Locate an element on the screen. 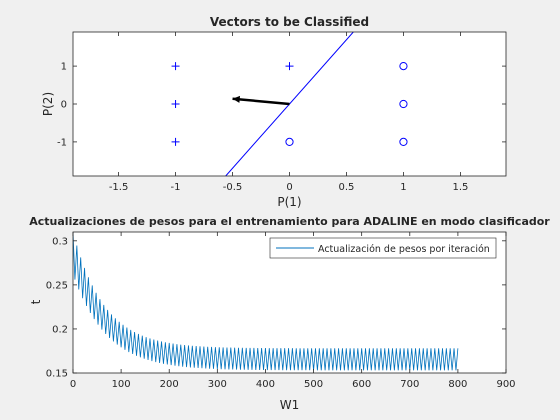 The image size is (560, 420). x-tick-label: 200 is located at coordinates (169, 384).